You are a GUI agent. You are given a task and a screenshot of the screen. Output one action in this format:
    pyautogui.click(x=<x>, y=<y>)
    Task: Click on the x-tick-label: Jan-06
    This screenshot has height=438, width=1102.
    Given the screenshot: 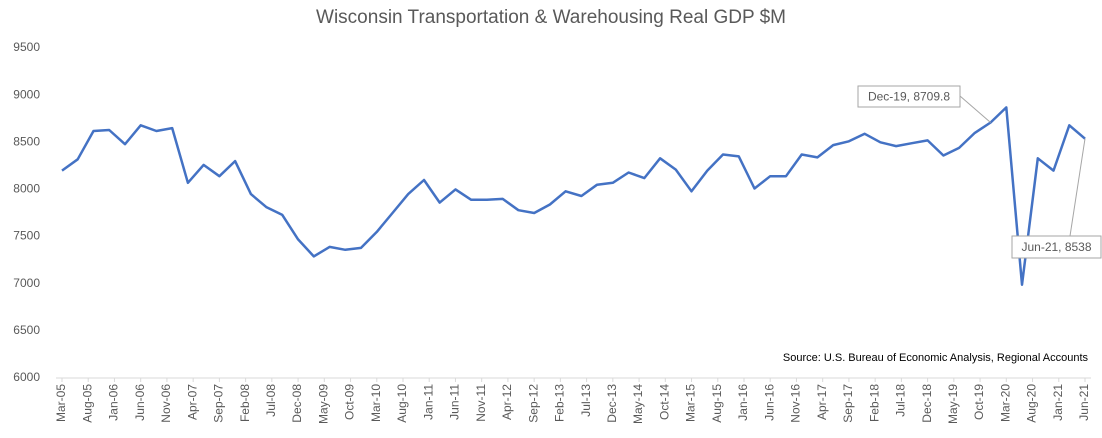 What is the action you would take?
    pyautogui.click(x=114, y=402)
    